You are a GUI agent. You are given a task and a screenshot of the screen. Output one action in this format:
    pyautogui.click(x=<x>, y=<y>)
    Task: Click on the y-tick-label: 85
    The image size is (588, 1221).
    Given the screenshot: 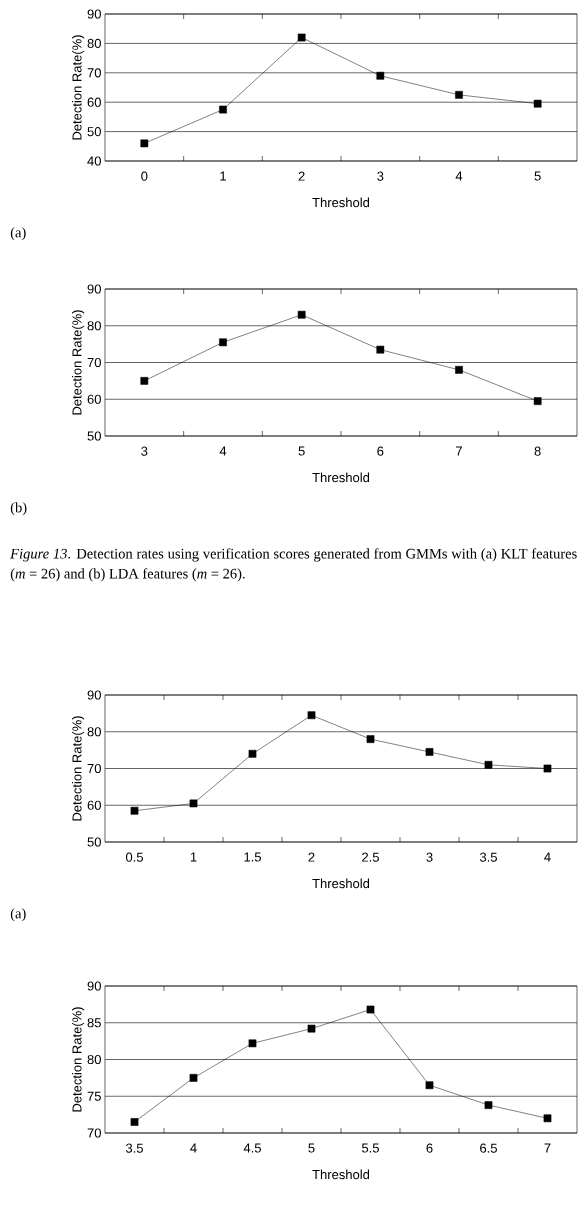 What is the action you would take?
    pyautogui.click(x=94, y=1023)
    